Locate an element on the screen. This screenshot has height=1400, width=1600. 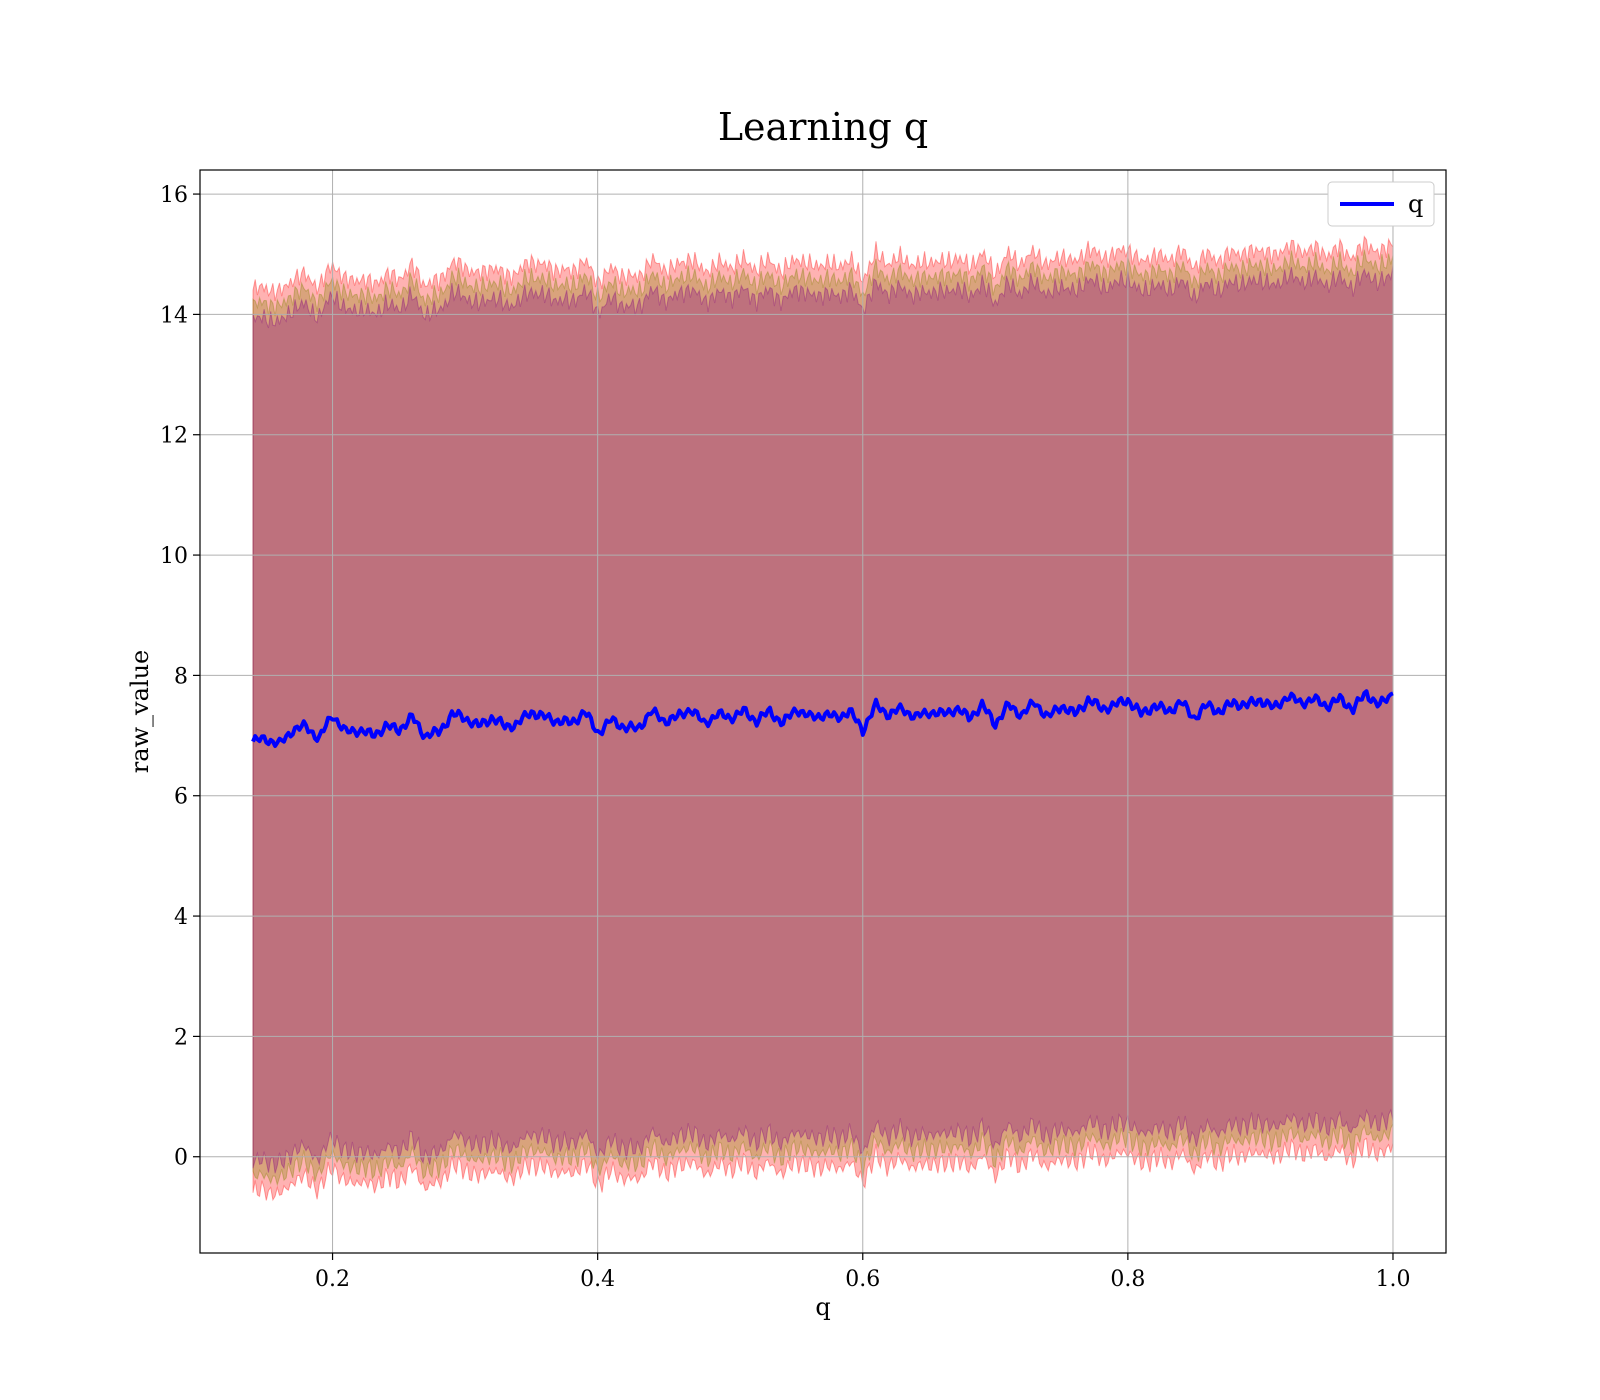
y-tick-label: 2 is located at coordinates (181, 1037).